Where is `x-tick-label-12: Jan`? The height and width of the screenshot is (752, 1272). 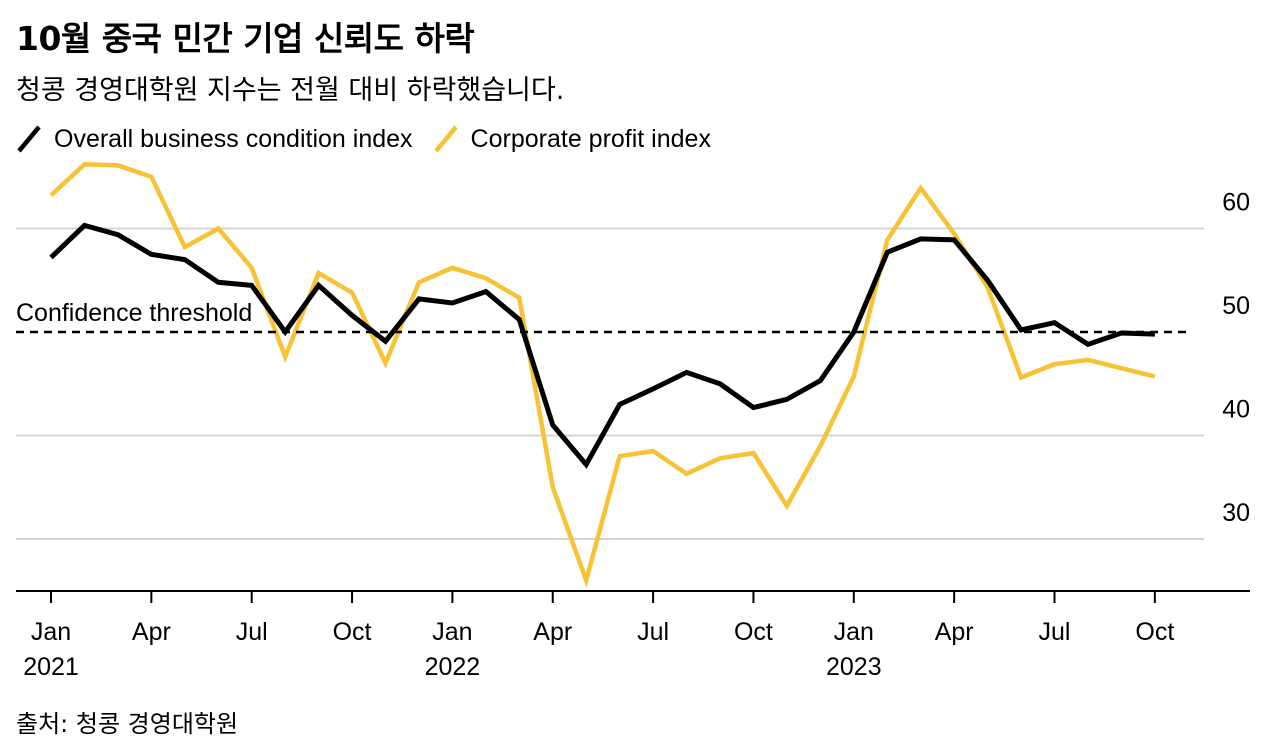
x-tick-label-12: Jan is located at coordinates (452, 632).